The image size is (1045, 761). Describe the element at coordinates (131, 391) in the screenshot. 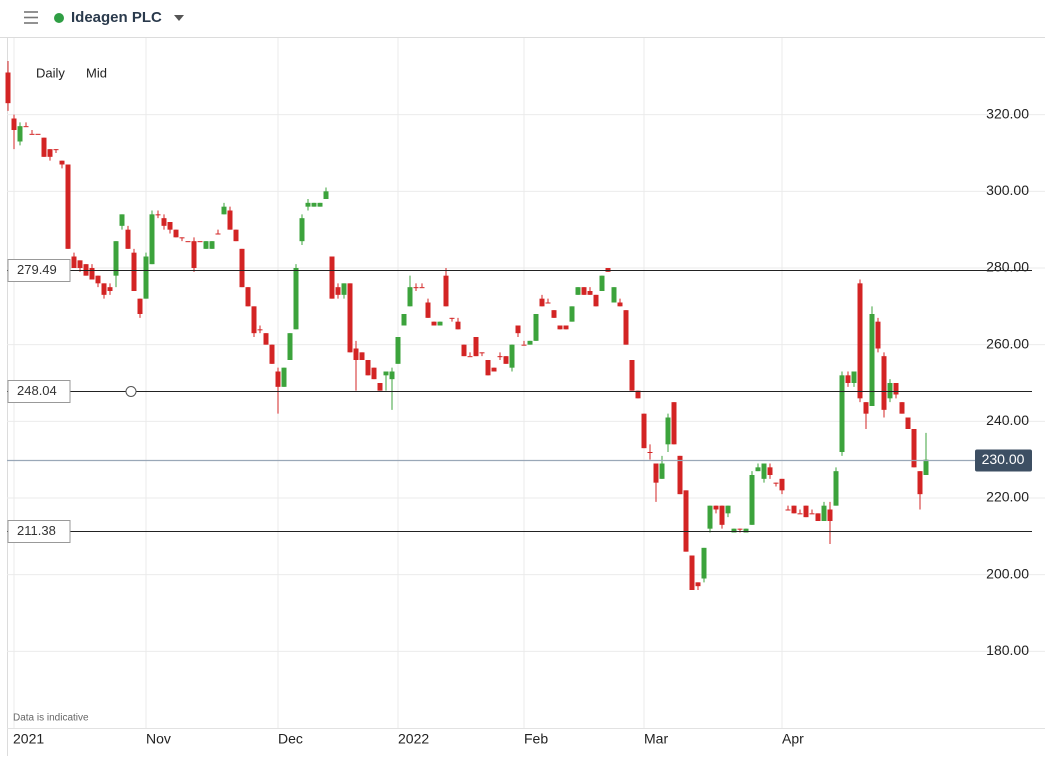

I see `level-handle` at that location.